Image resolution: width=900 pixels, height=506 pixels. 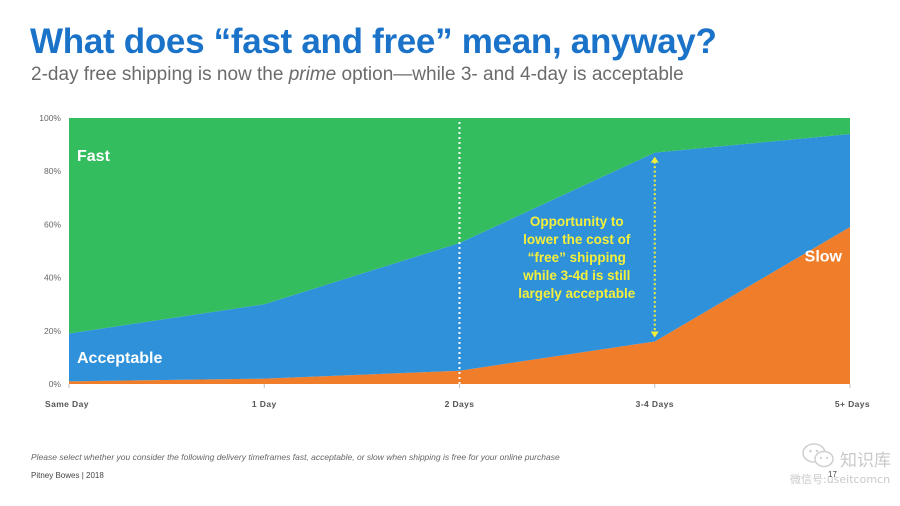 What do you see at coordinates (577, 221) in the screenshot?
I see `annotation-line: Opportunity to` at bounding box center [577, 221].